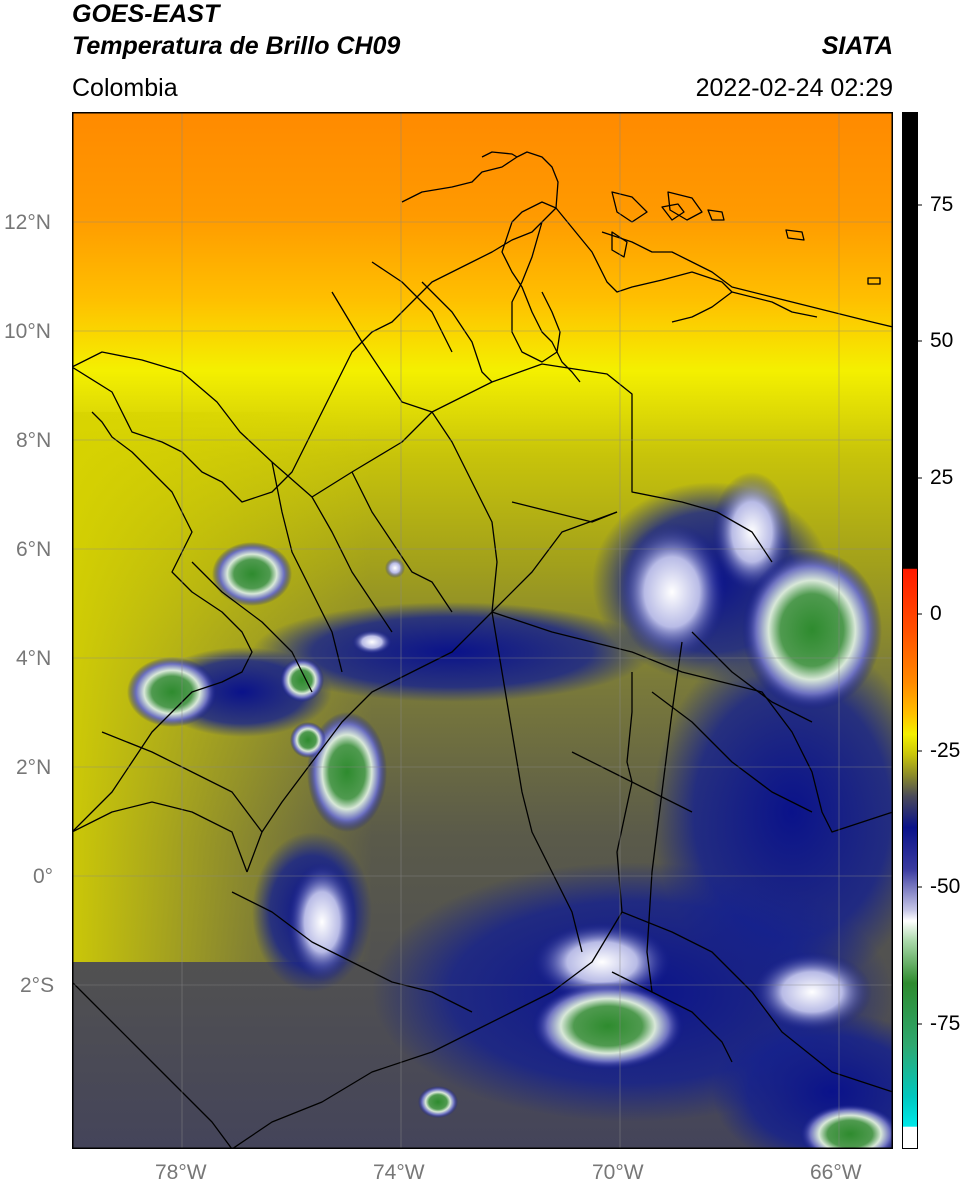 This screenshot has width=966, height=1190. Describe the element at coordinates (37, 985) in the screenshot. I see `lat-tick-2S: 2°S` at that location.